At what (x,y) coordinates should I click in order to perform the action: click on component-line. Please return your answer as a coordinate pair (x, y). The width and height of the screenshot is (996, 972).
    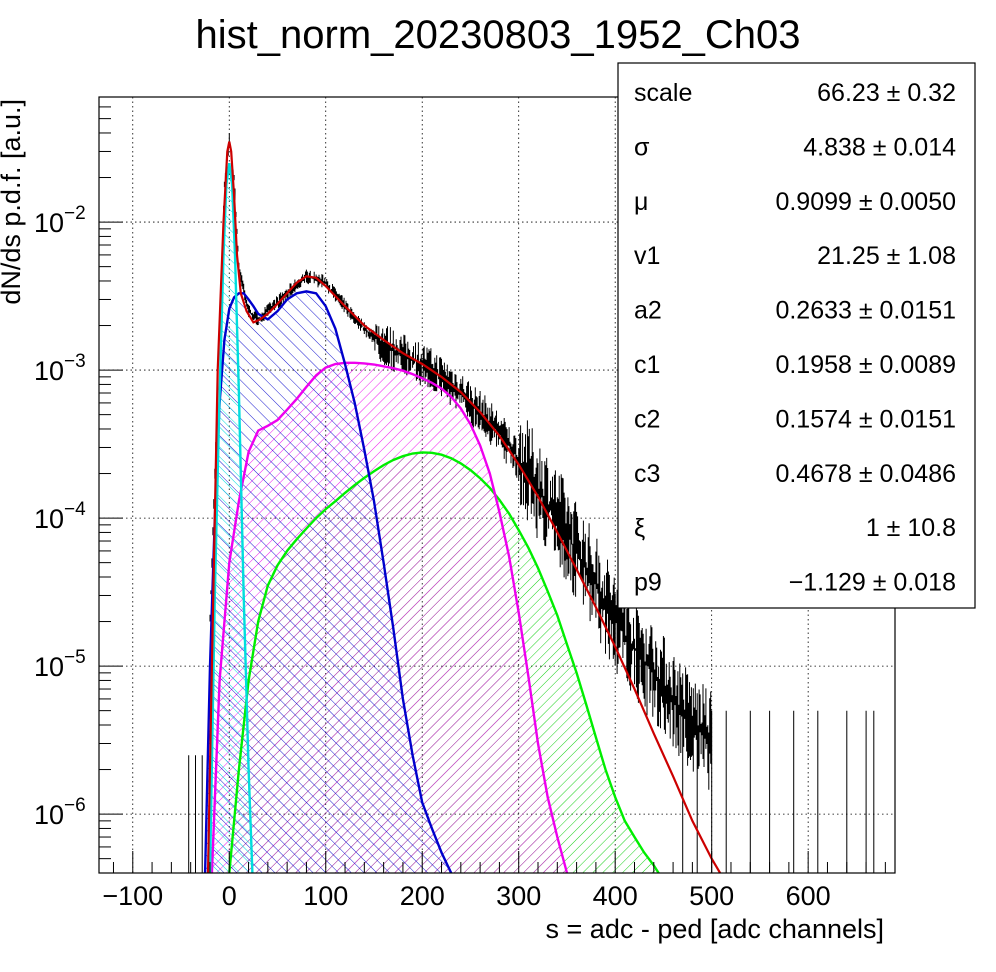
    Looking at the image, I should click on (231, 518).